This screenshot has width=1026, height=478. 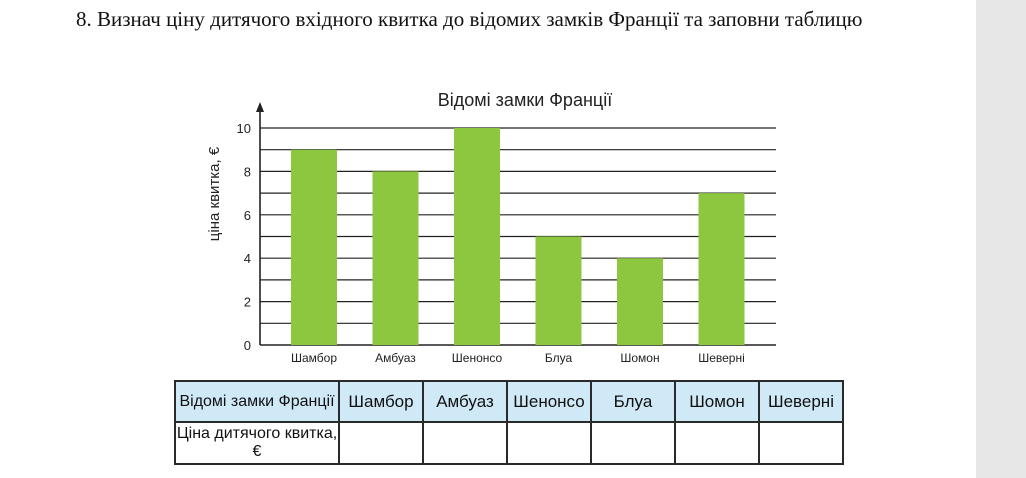 What do you see at coordinates (525, 100) in the screenshot?
I see `chart-title: Відомі замки Франції` at bounding box center [525, 100].